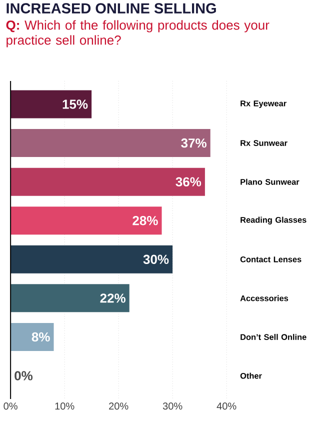 The width and height of the screenshot is (335, 427). I want to click on x-tick-label: 0%, so click(11, 406).